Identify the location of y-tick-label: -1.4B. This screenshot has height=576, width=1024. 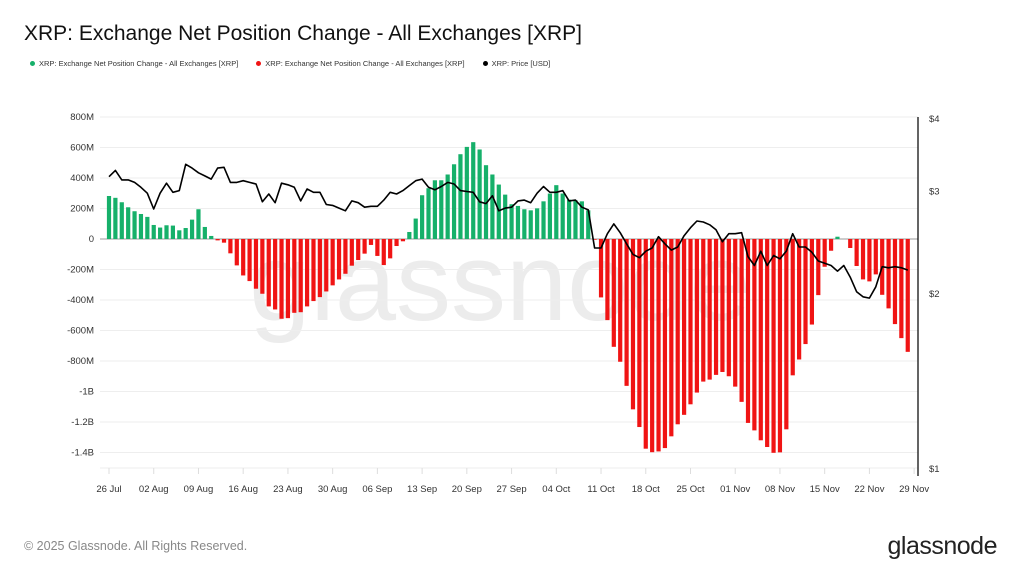
(82, 453).